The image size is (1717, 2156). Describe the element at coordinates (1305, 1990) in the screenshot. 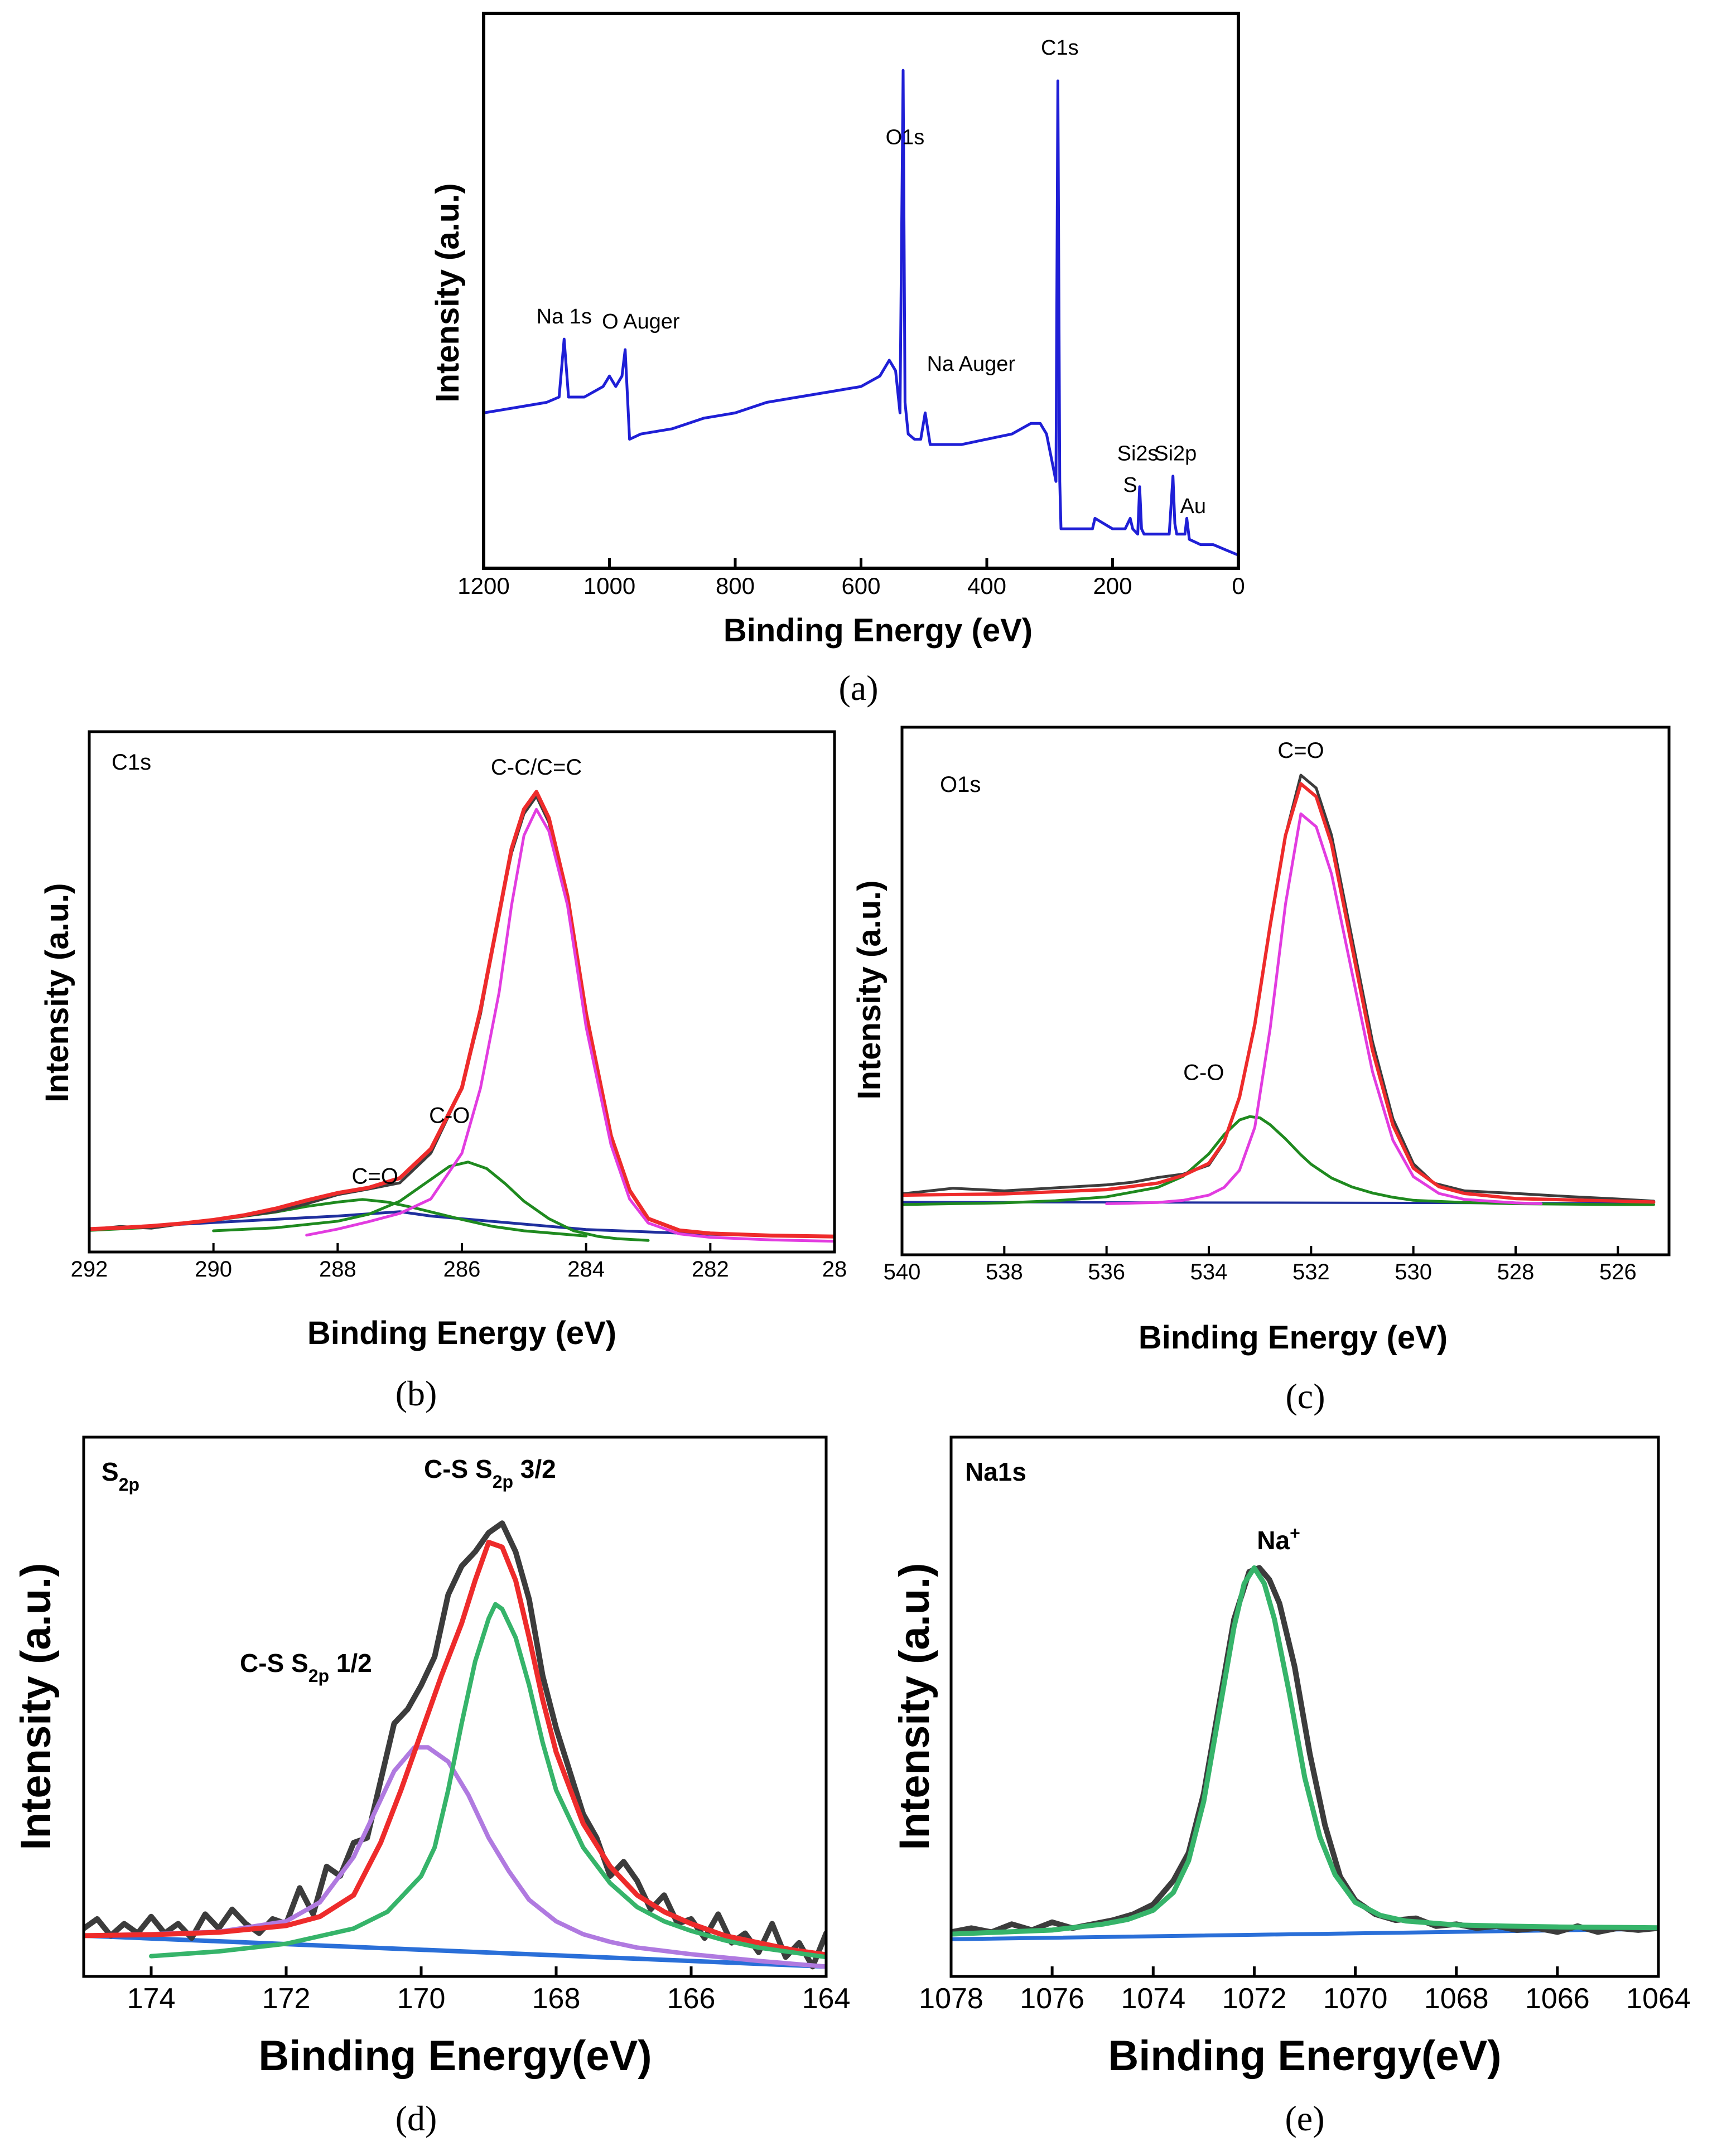

I see `panel-e-x-ticks: 1078 1076 1074 1072 1070 1068 1066 1064` at that location.